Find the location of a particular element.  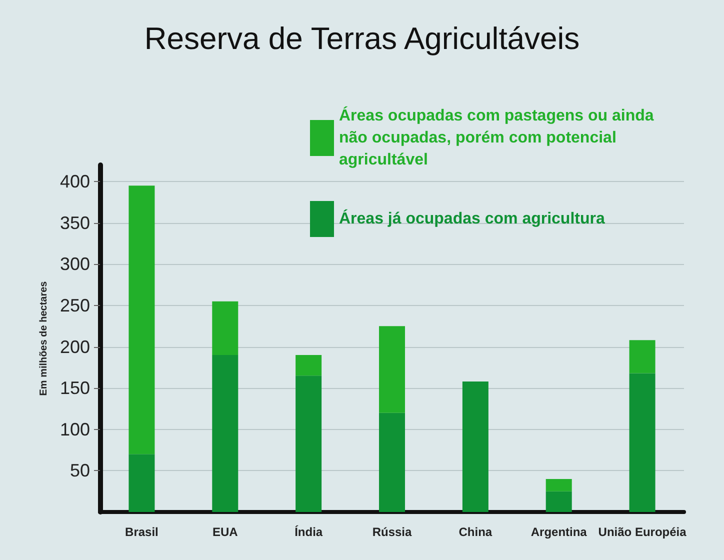

x-tick-label: EUA is located at coordinates (225, 532).